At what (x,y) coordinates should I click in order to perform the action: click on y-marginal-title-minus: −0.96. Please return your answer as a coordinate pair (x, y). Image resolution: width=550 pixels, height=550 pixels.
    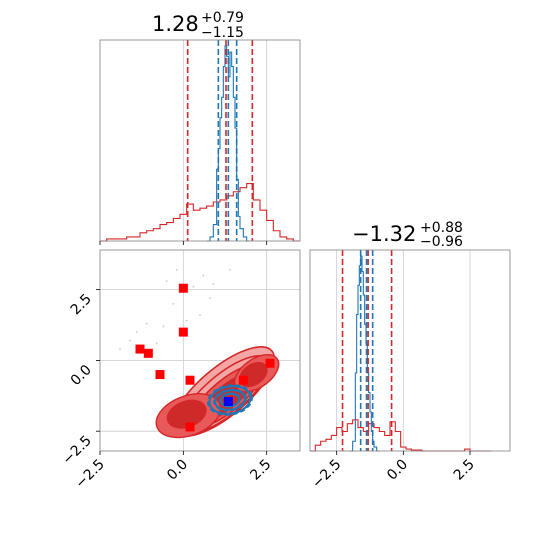
    Looking at the image, I should click on (441, 242).